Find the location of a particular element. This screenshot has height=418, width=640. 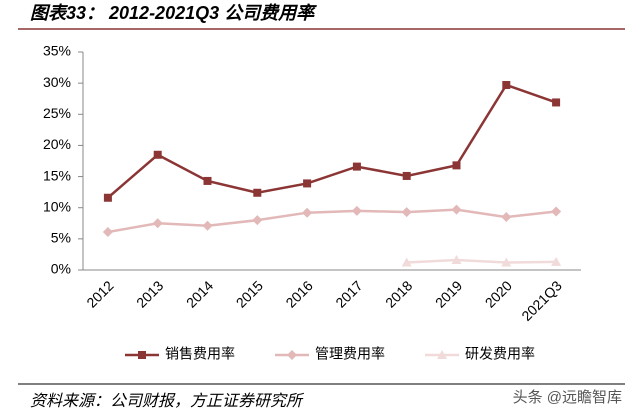

y-tick-label: 20% is located at coordinates (57, 144).